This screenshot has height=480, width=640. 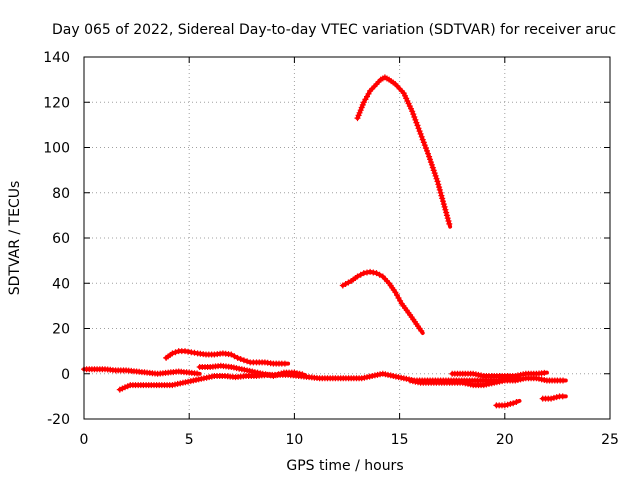 What do you see at coordinates (56, 58) in the screenshot?
I see `y-tick-label: 140` at bounding box center [56, 58].